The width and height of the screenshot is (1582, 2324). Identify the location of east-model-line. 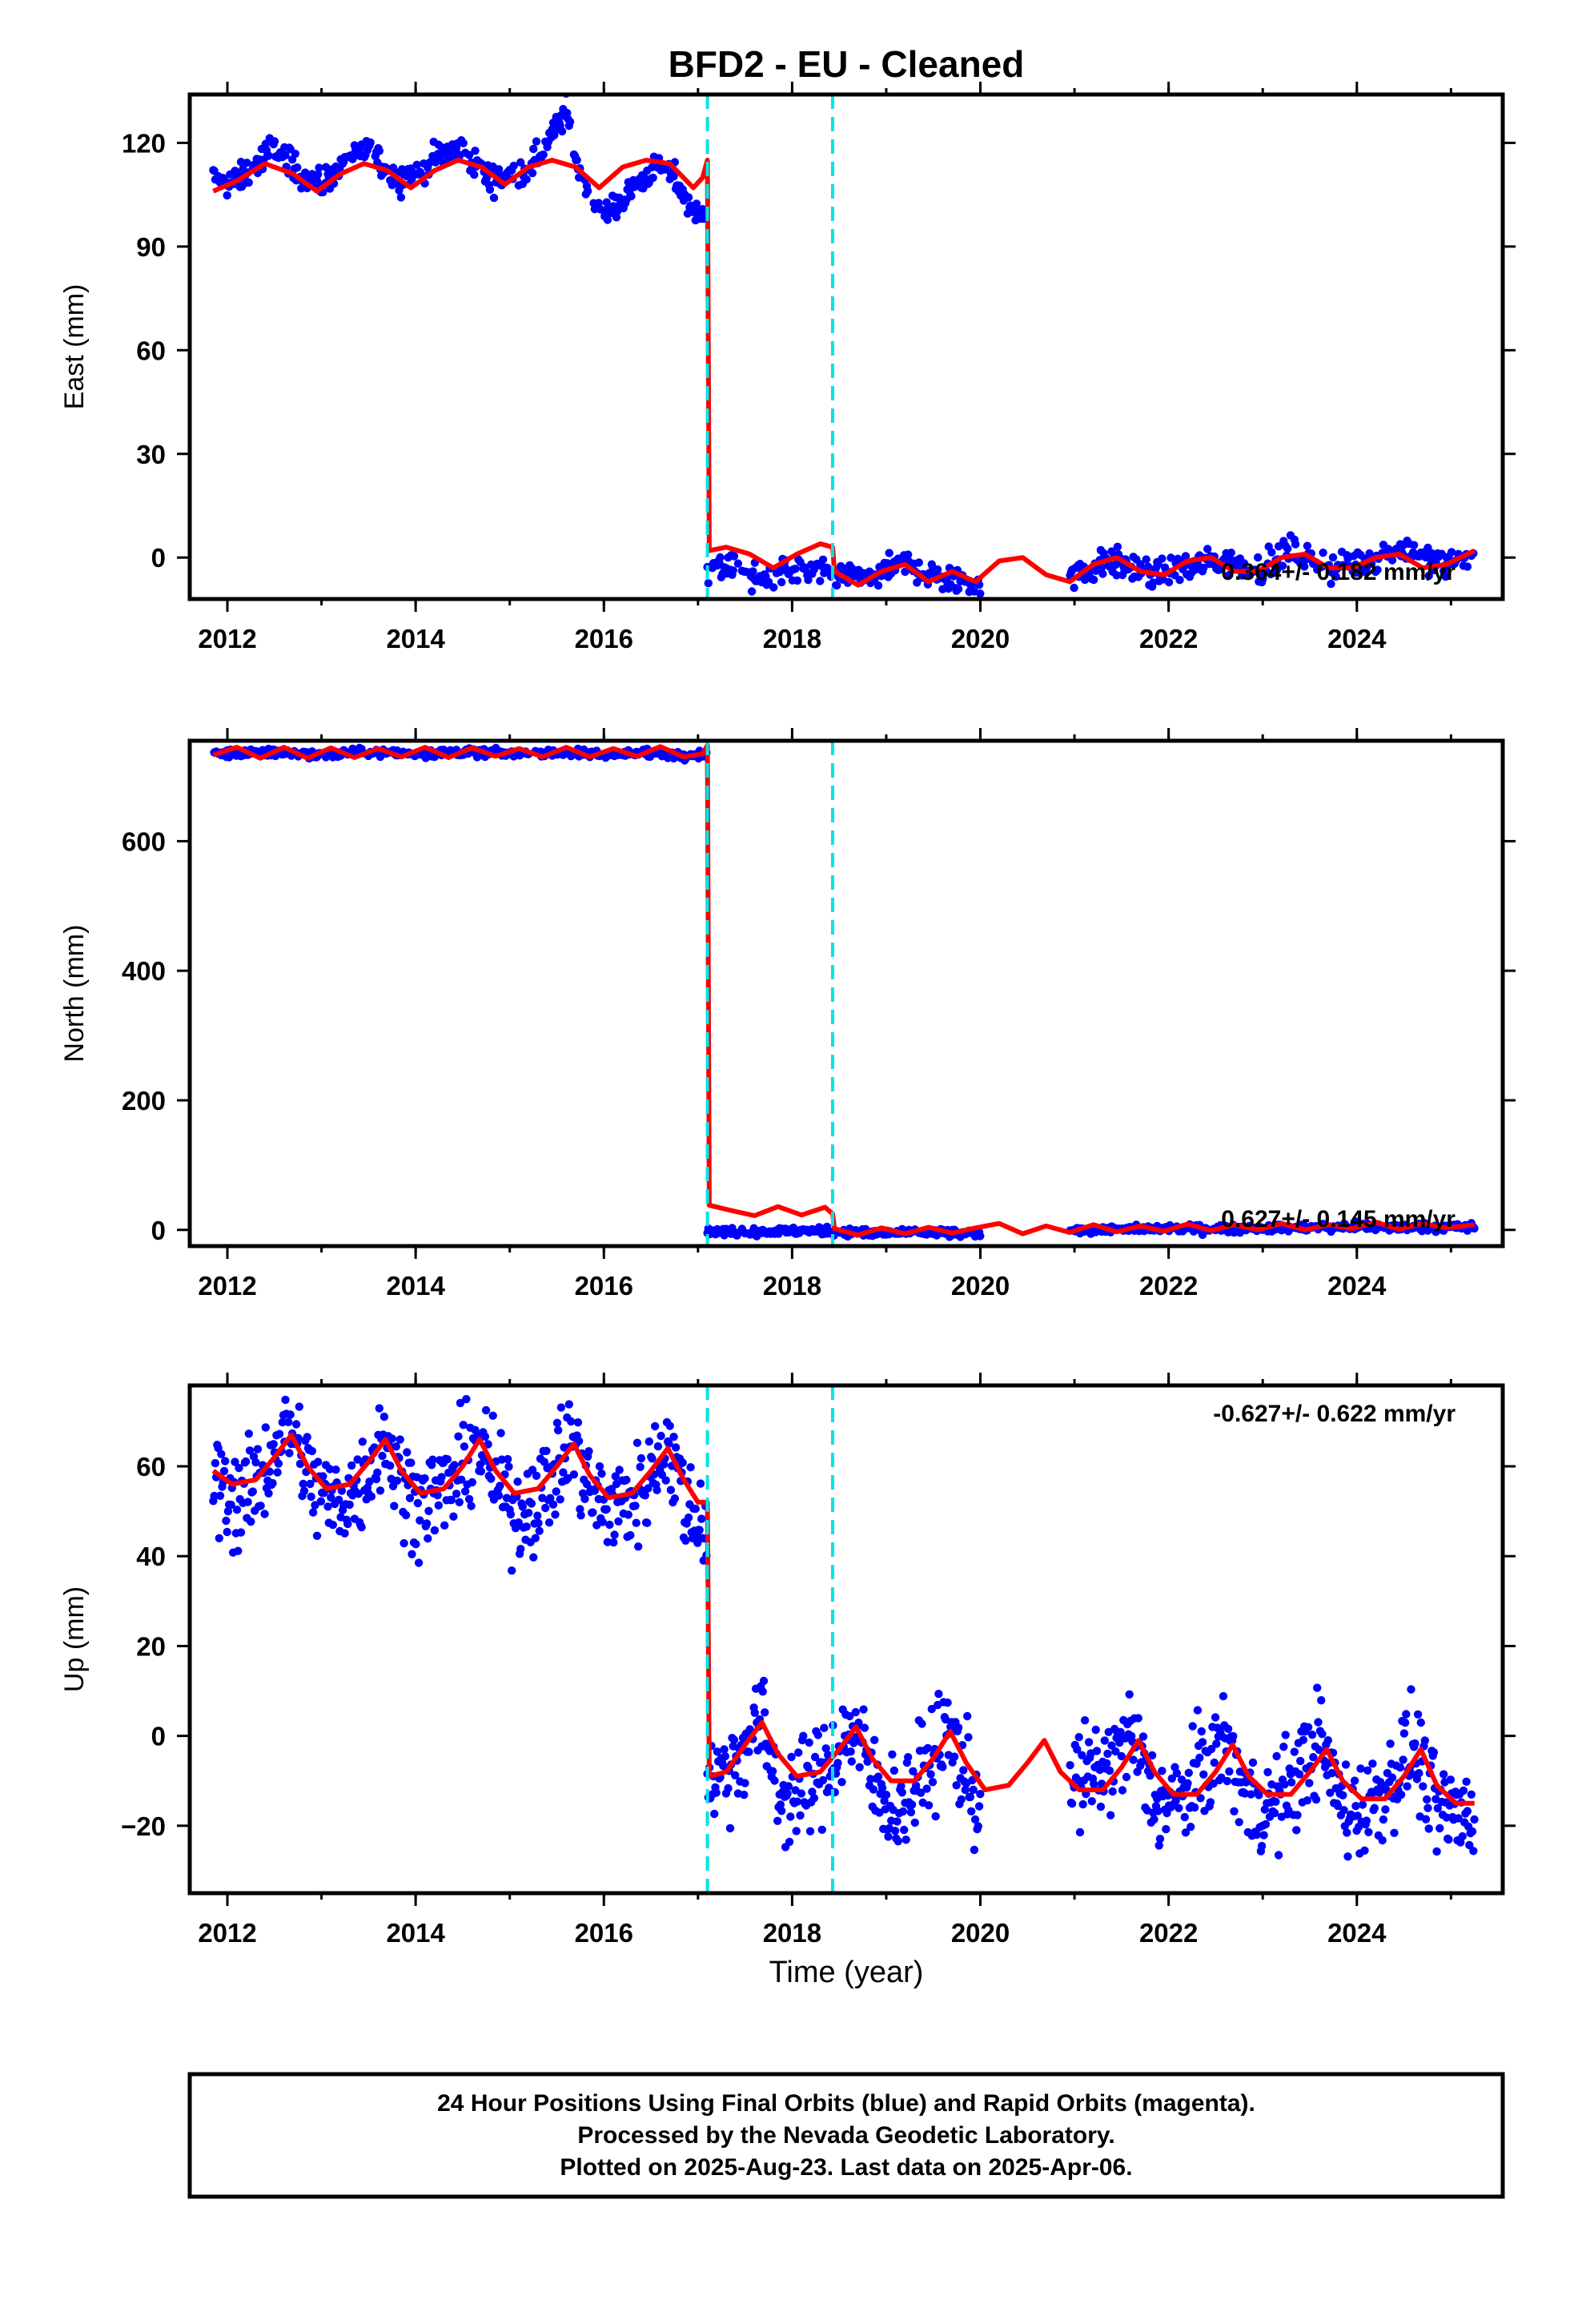
(844, 373).